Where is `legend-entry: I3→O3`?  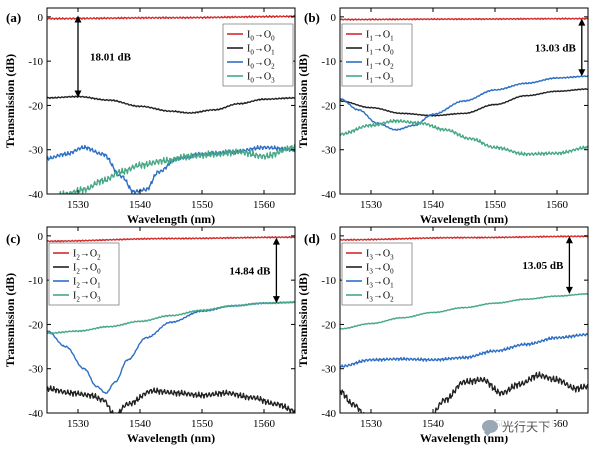
legend-entry: I3→O3 is located at coordinates (380, 255).